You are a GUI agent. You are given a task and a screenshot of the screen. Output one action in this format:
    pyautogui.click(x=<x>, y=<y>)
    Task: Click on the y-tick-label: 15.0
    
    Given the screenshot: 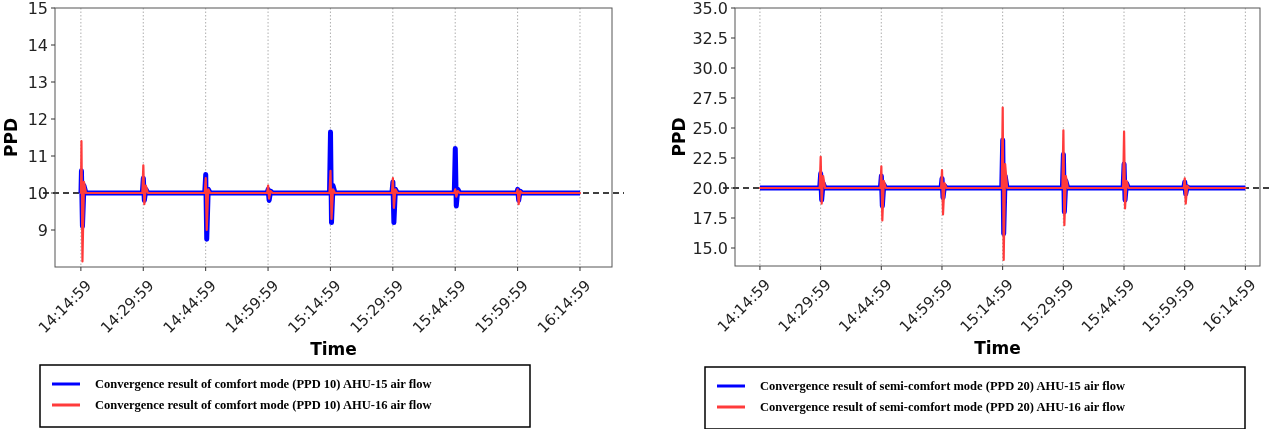 What is the action you would take?
    pyautogui.click(x=710, y=248)
    